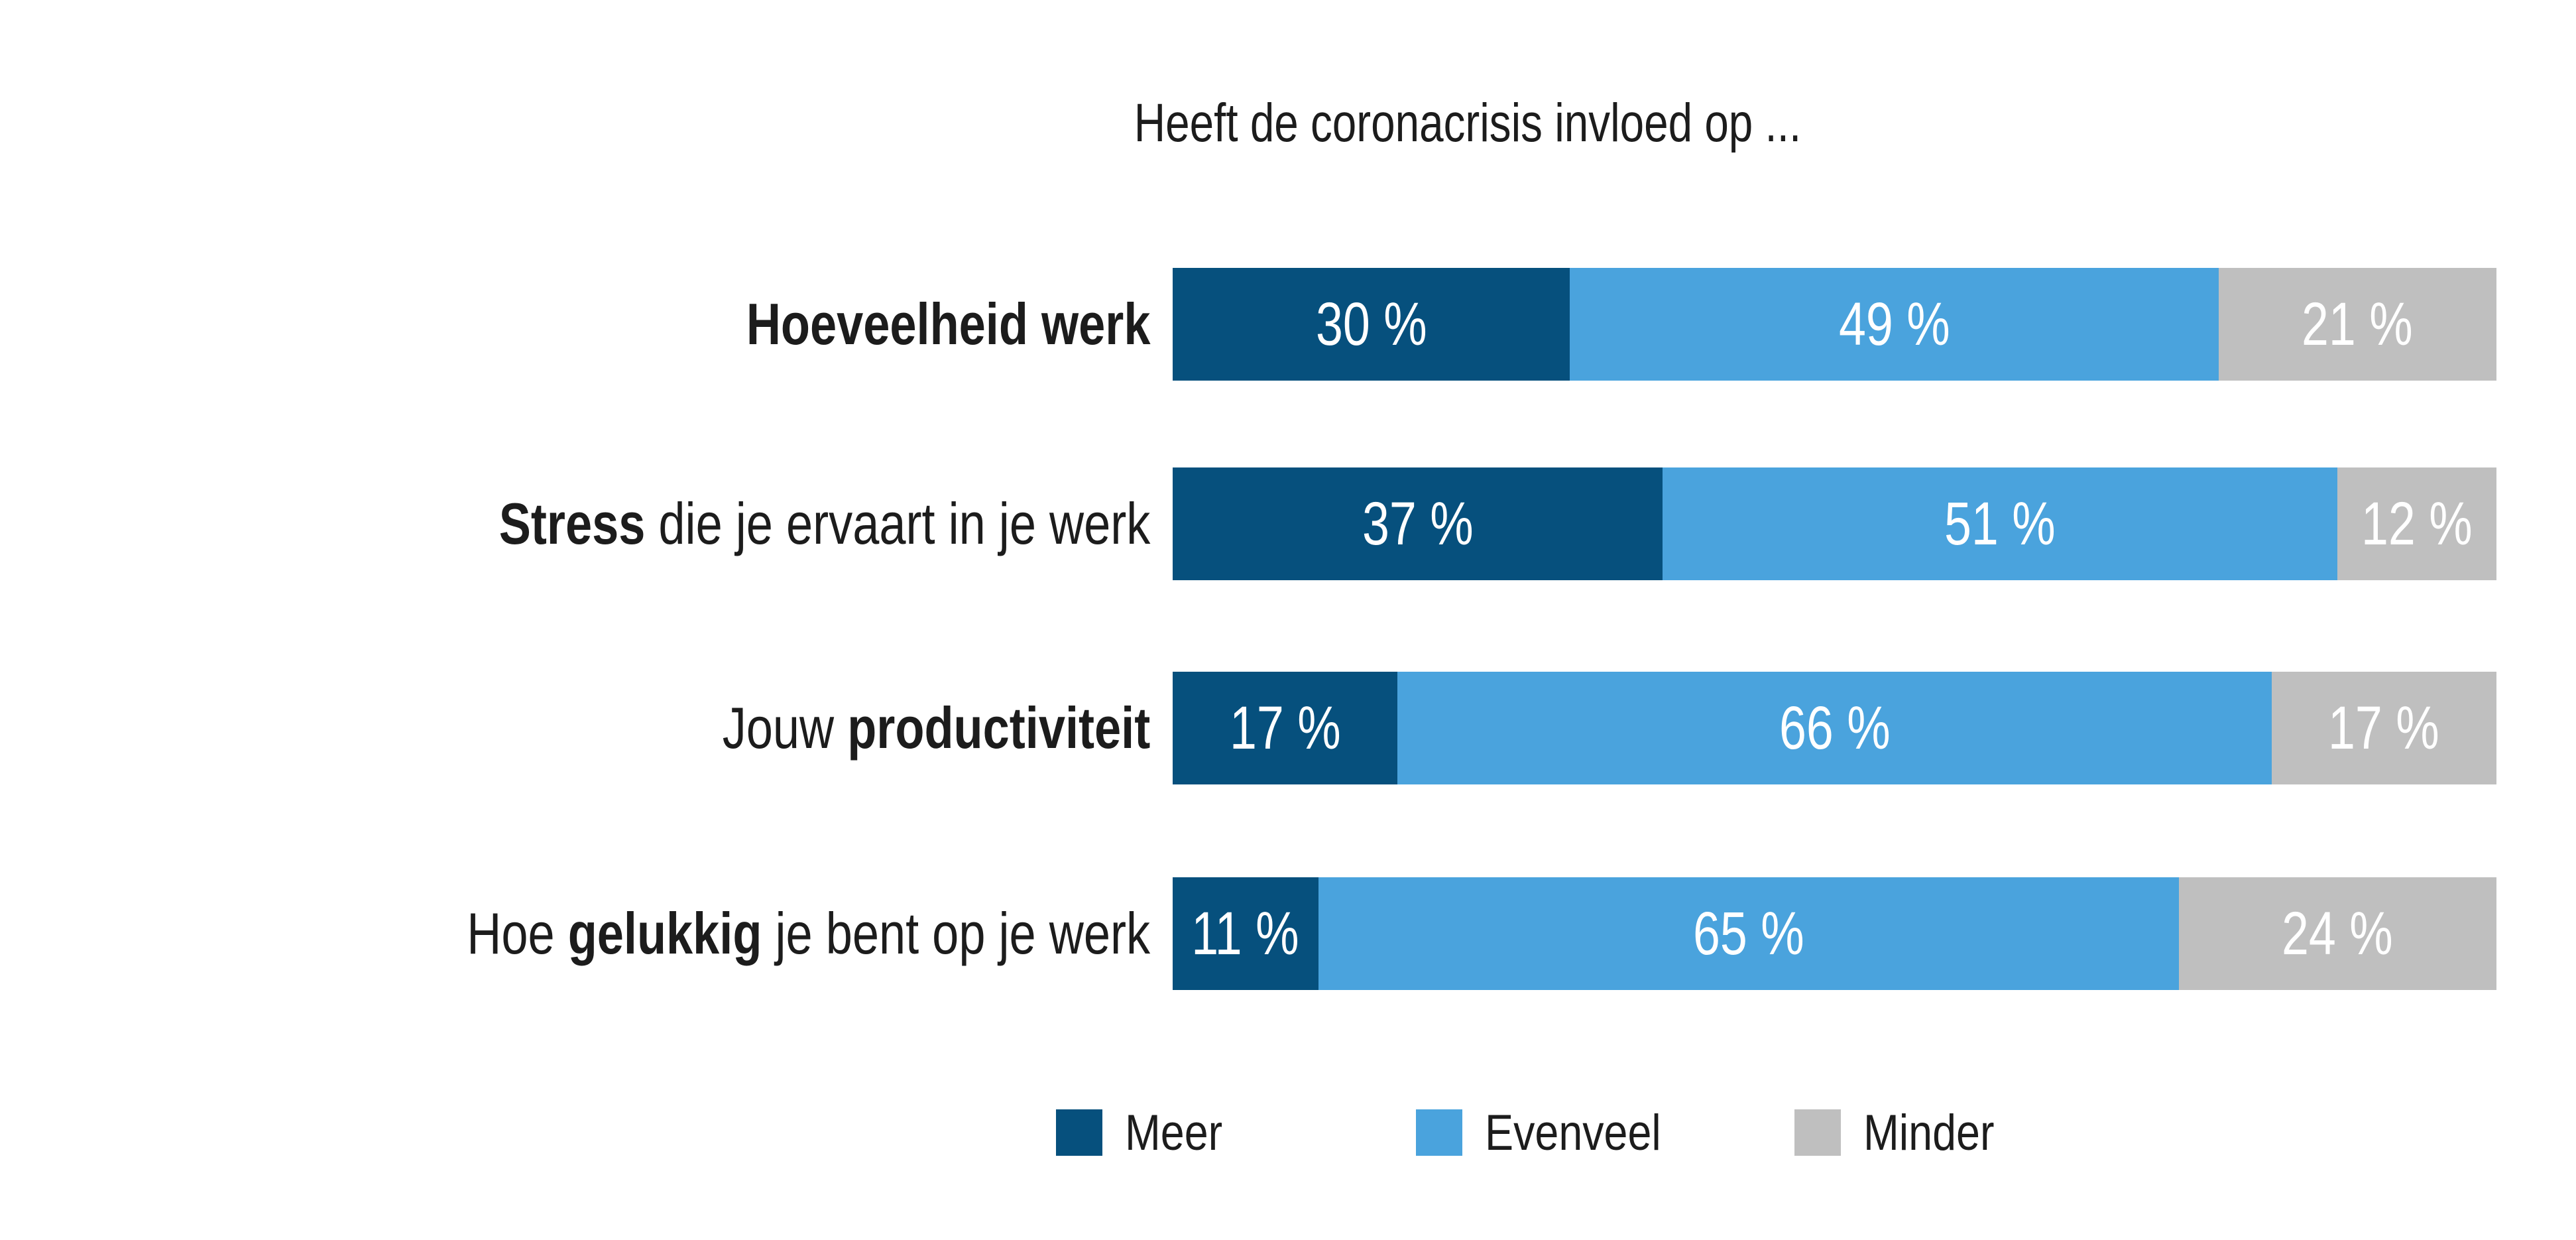 The image size is (2576, 1240). What do you see at coordinates (575, 324) in the screenshot?
I see `category-label-hoeveelheid-werk: Hoeveelheid werk` at bounding box center [575, 324].